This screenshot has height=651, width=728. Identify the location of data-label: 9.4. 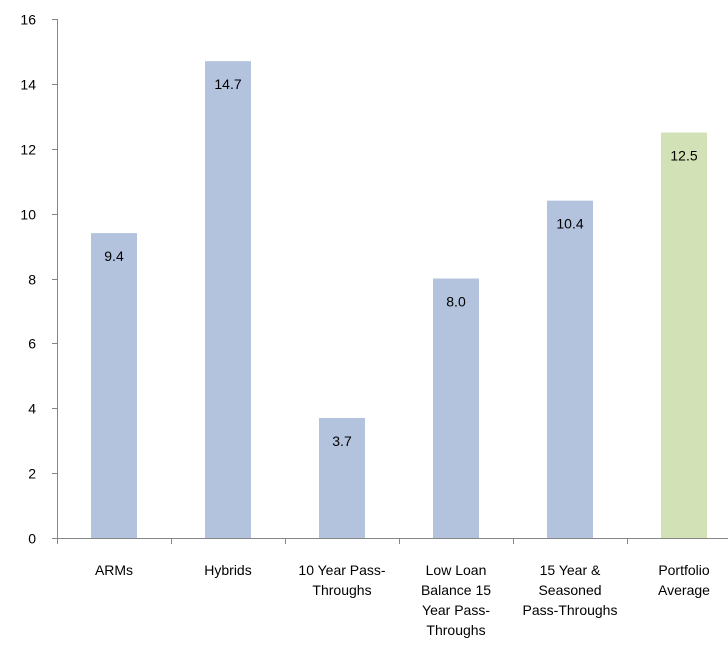
(114, 256).